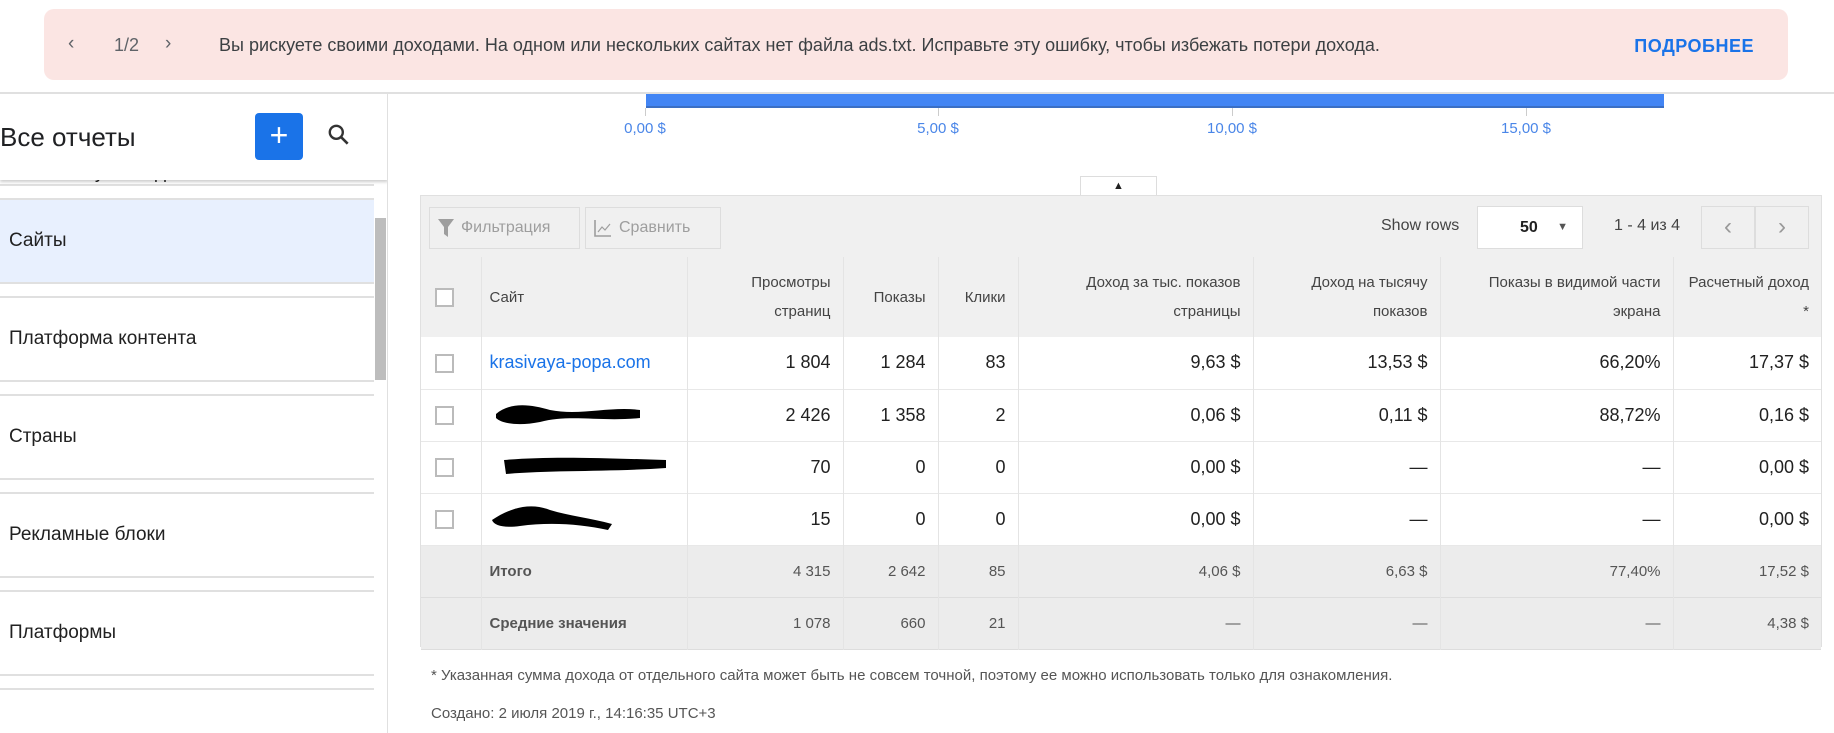 The width and height of the screenshot is (1834, 733). I want to click on column-header-page-rpm: Доход за тыс. показов страницы, so click(1136, 297).